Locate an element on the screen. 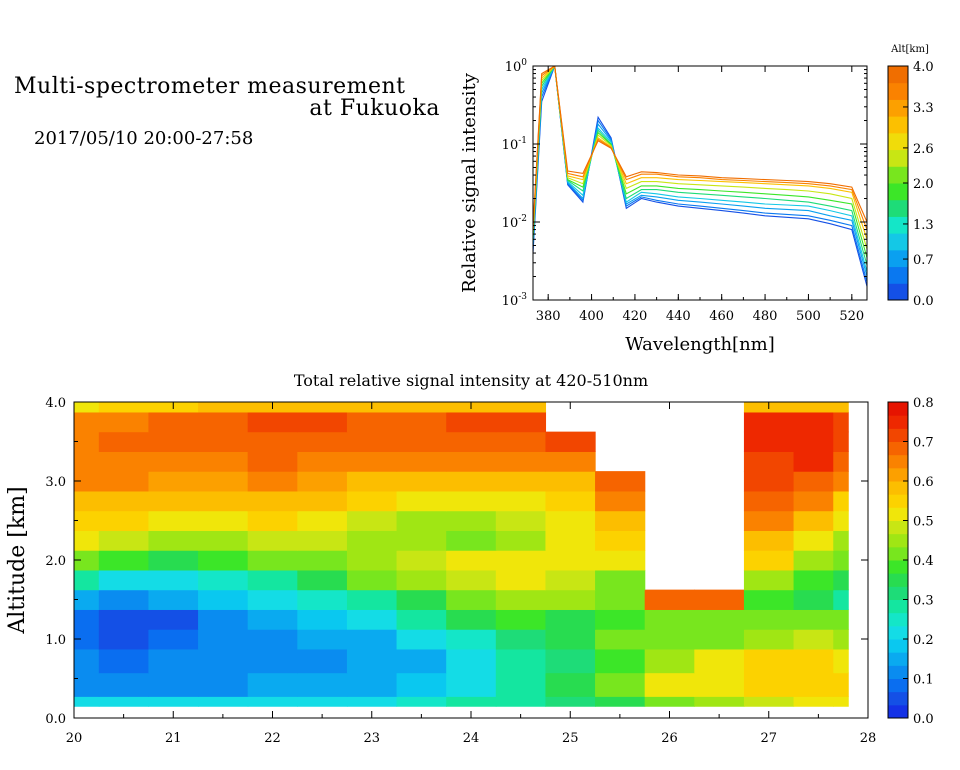 The image size is (960, 770). spectrum-y-tick-label-1: 10-2 is located at coordinates (514, 222).